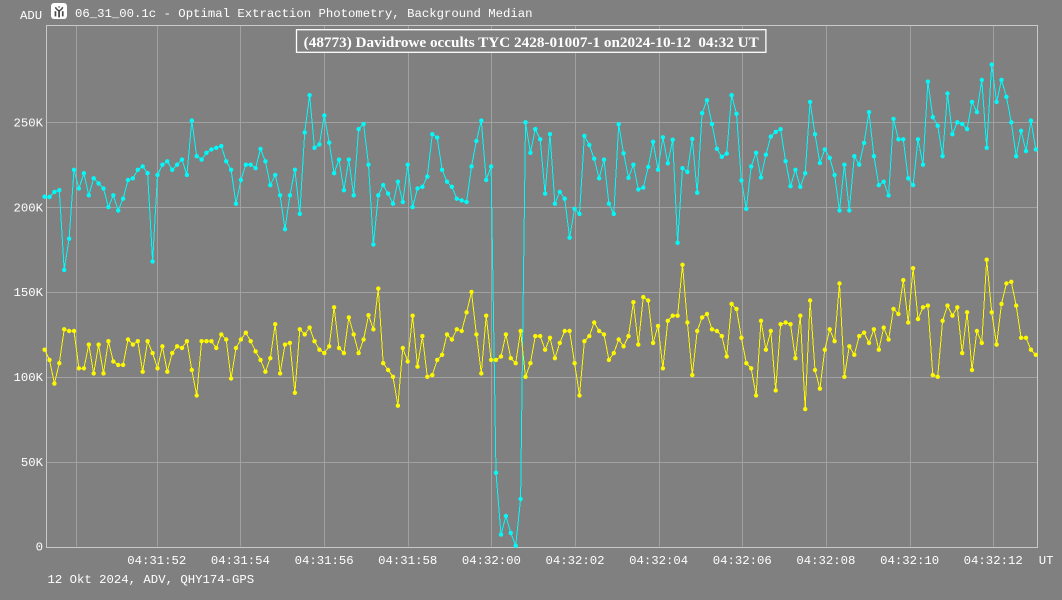 This screenshot has height=600, width=1062. I want to click on svg-text: 04:31:54, so click(240, 561).